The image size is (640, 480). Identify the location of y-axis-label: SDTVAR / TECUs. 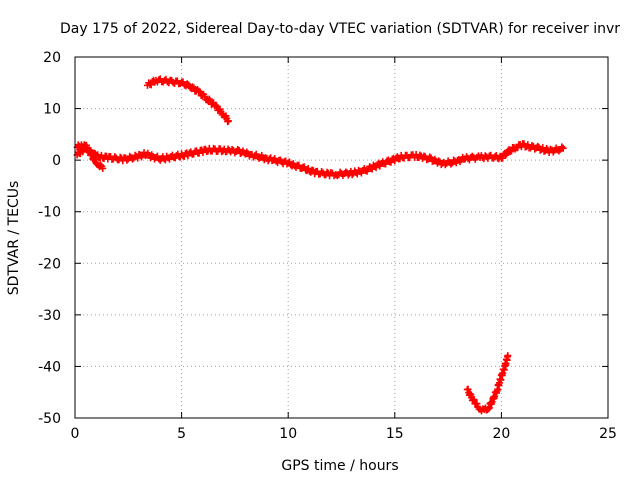
(14, 238).